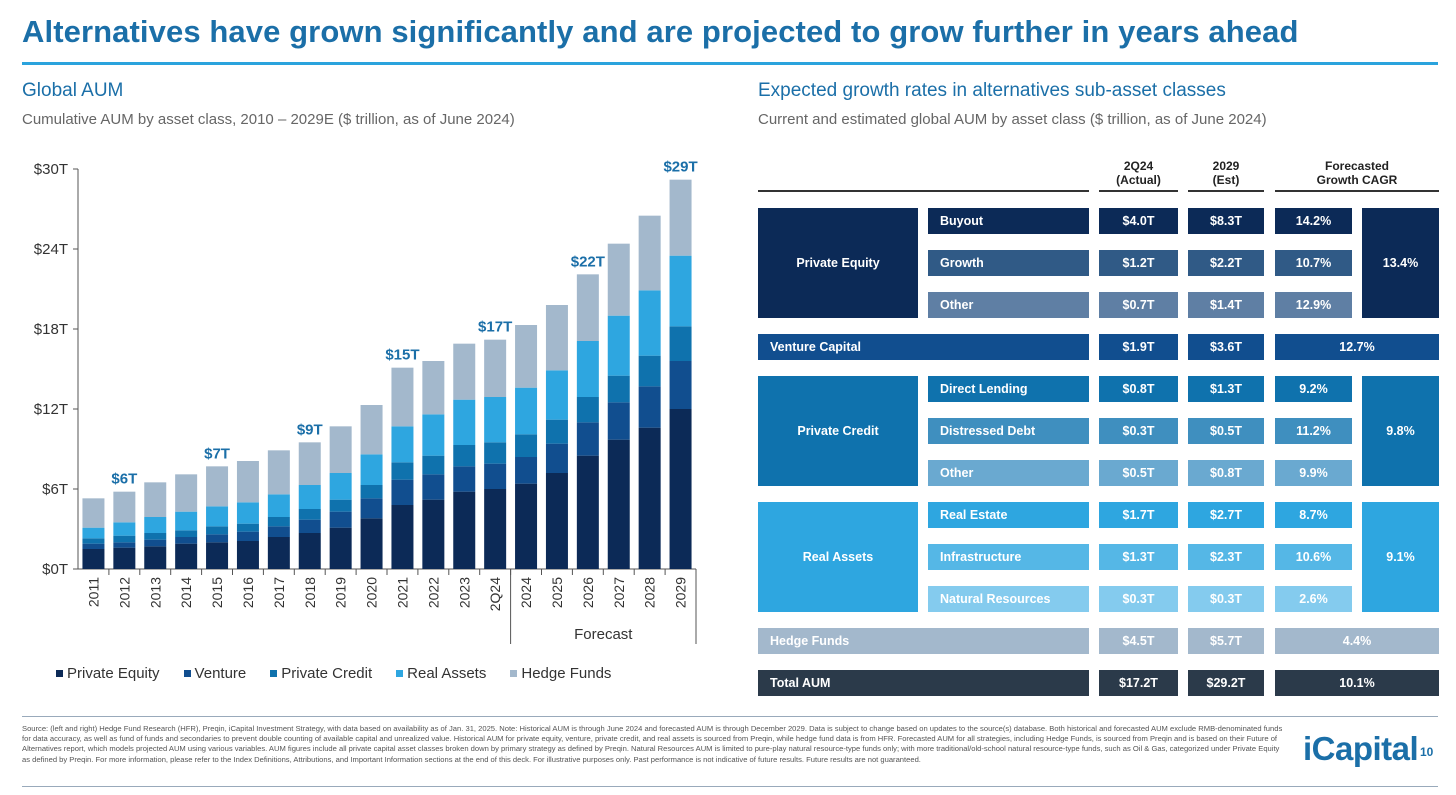  I want to click on x-tick-label: 2019, so click(341, 592).